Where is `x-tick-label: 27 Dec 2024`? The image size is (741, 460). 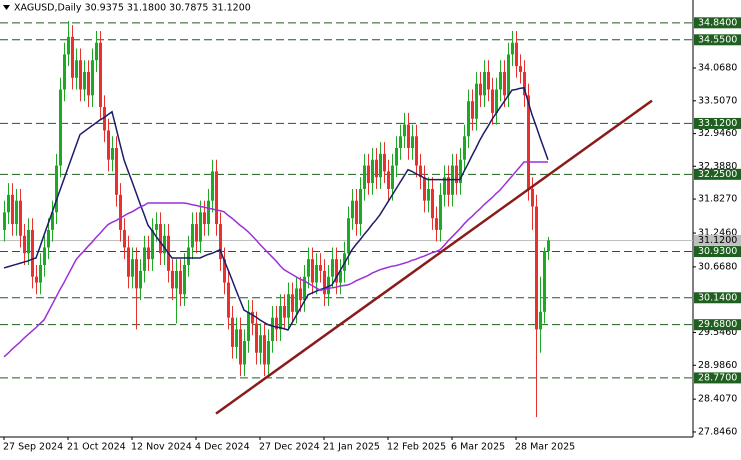 x-tick-label: 27 Dec 2024 is located at coordinates (289, 447).